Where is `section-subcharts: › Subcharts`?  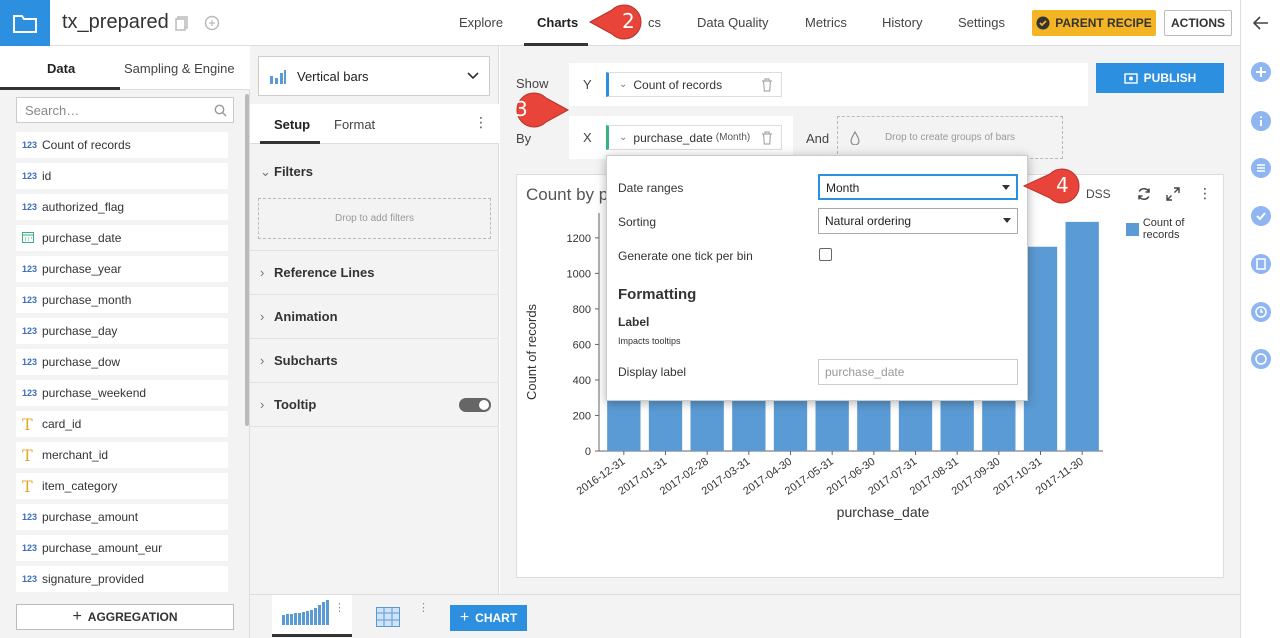 section-subcharts: › Subcharts is located at coordinates (299, 360).